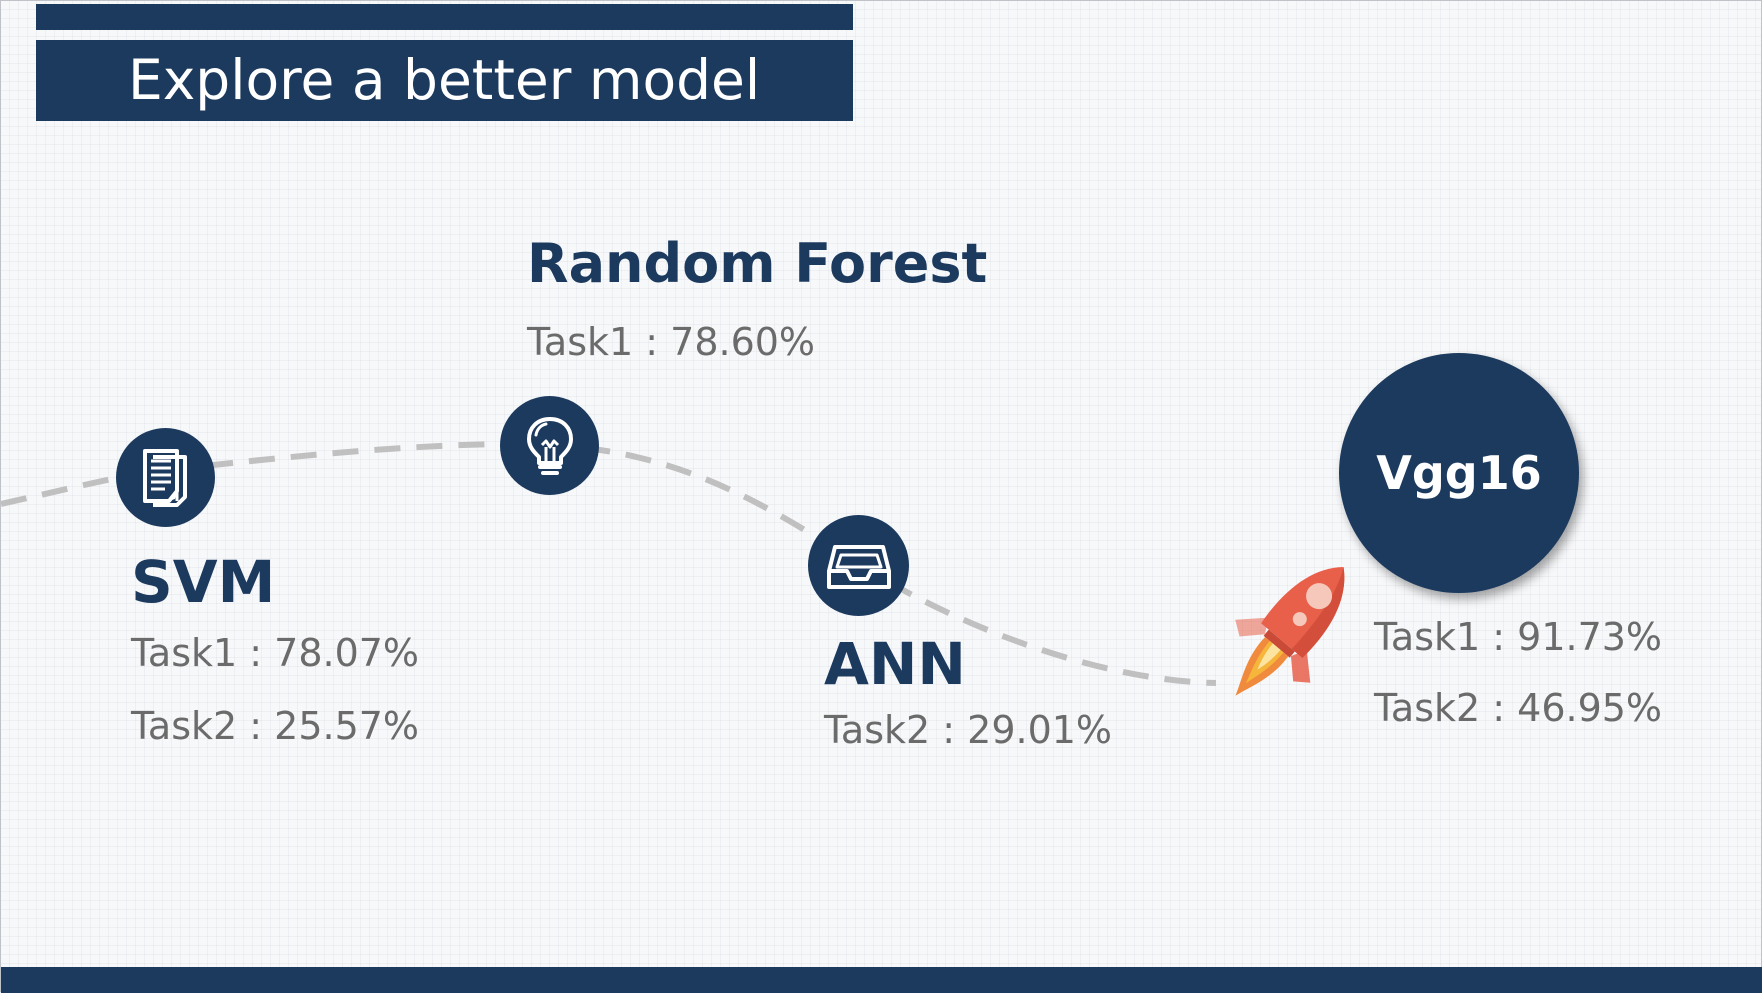 This screenshot has height=993, width=1762. What do you see at coordinates (671, 342) in the screenshot?
I see `random-forest-task1: Task1 : 78.60%` at bounding box center [671, 342].